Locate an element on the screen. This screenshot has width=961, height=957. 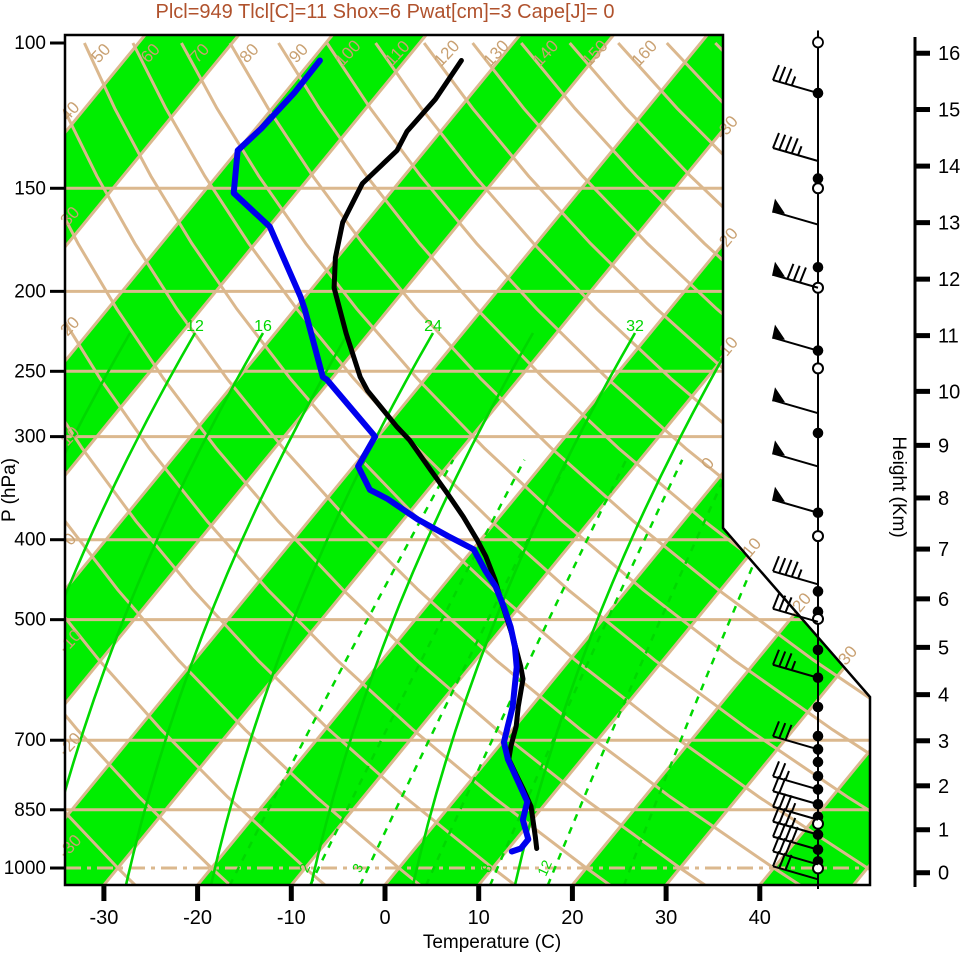
height-tick-label: 5 is located at coordinates (943, 648).